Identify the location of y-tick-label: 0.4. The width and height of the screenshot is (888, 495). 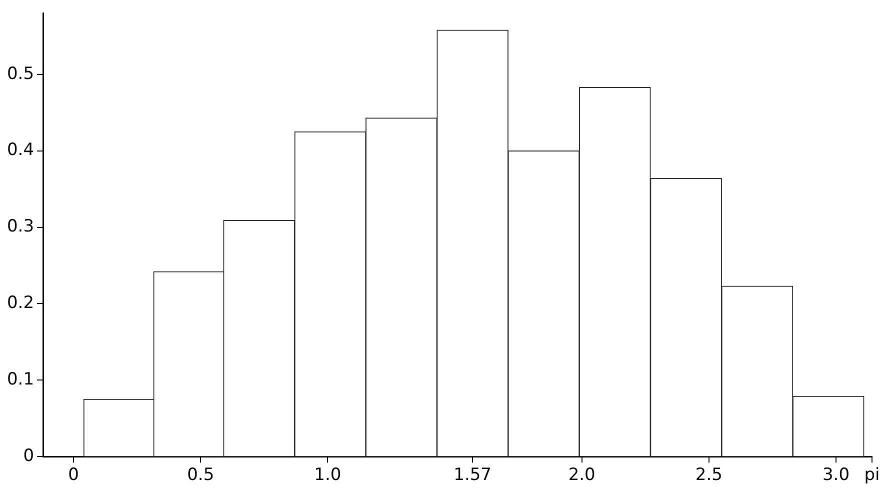
(20, 150).